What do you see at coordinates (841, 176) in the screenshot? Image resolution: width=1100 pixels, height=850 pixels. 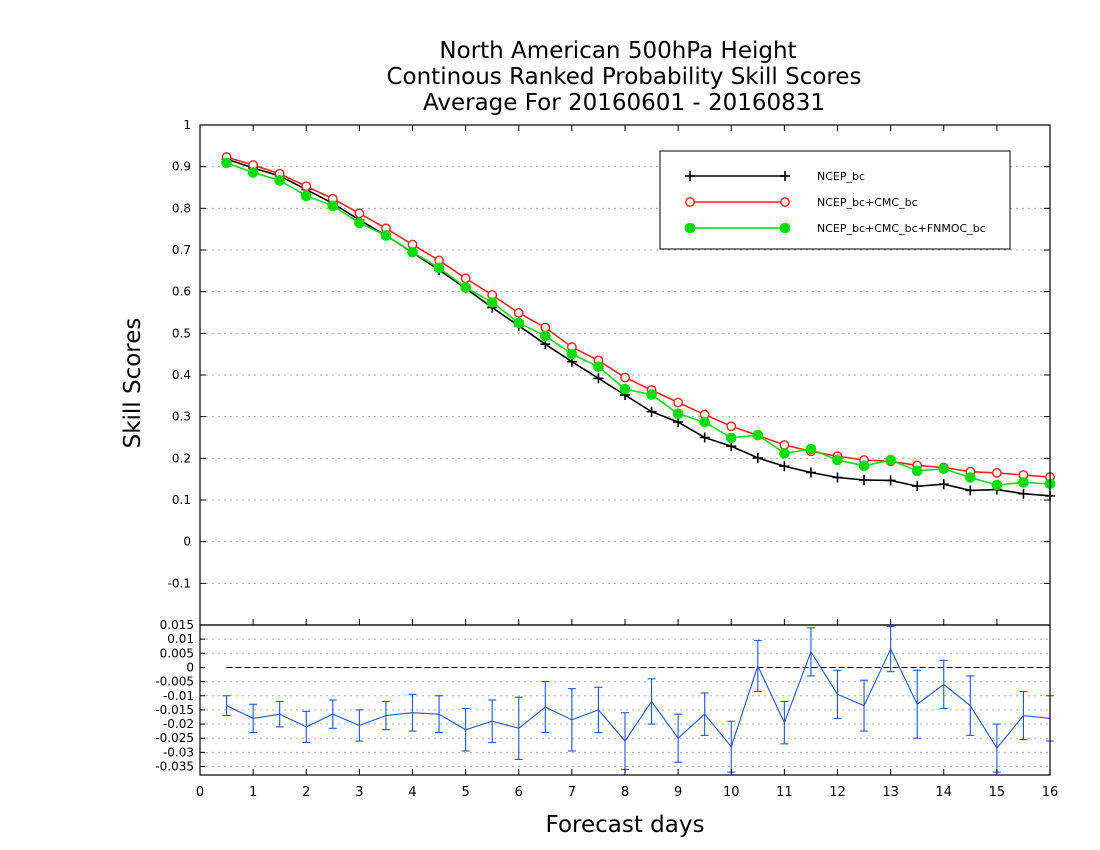 I see `legend-label: NCEP_bc` at bounding box center [841, 176].